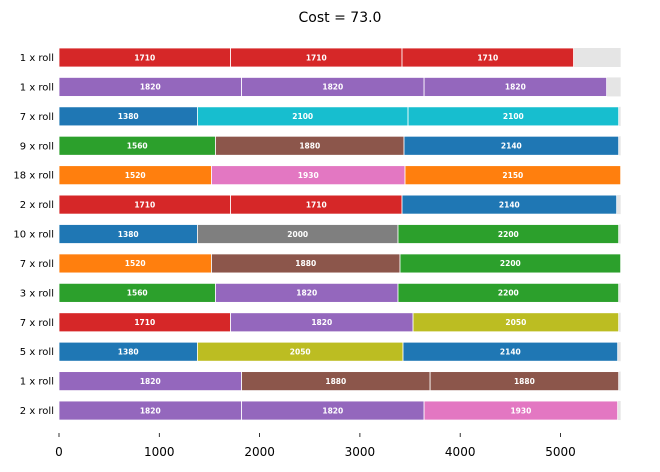 This screenshot has width=660, height=472. Describe the element at coordinates (37, 352) in the screenshot. I see `row-label: 5 x roll` at that location.